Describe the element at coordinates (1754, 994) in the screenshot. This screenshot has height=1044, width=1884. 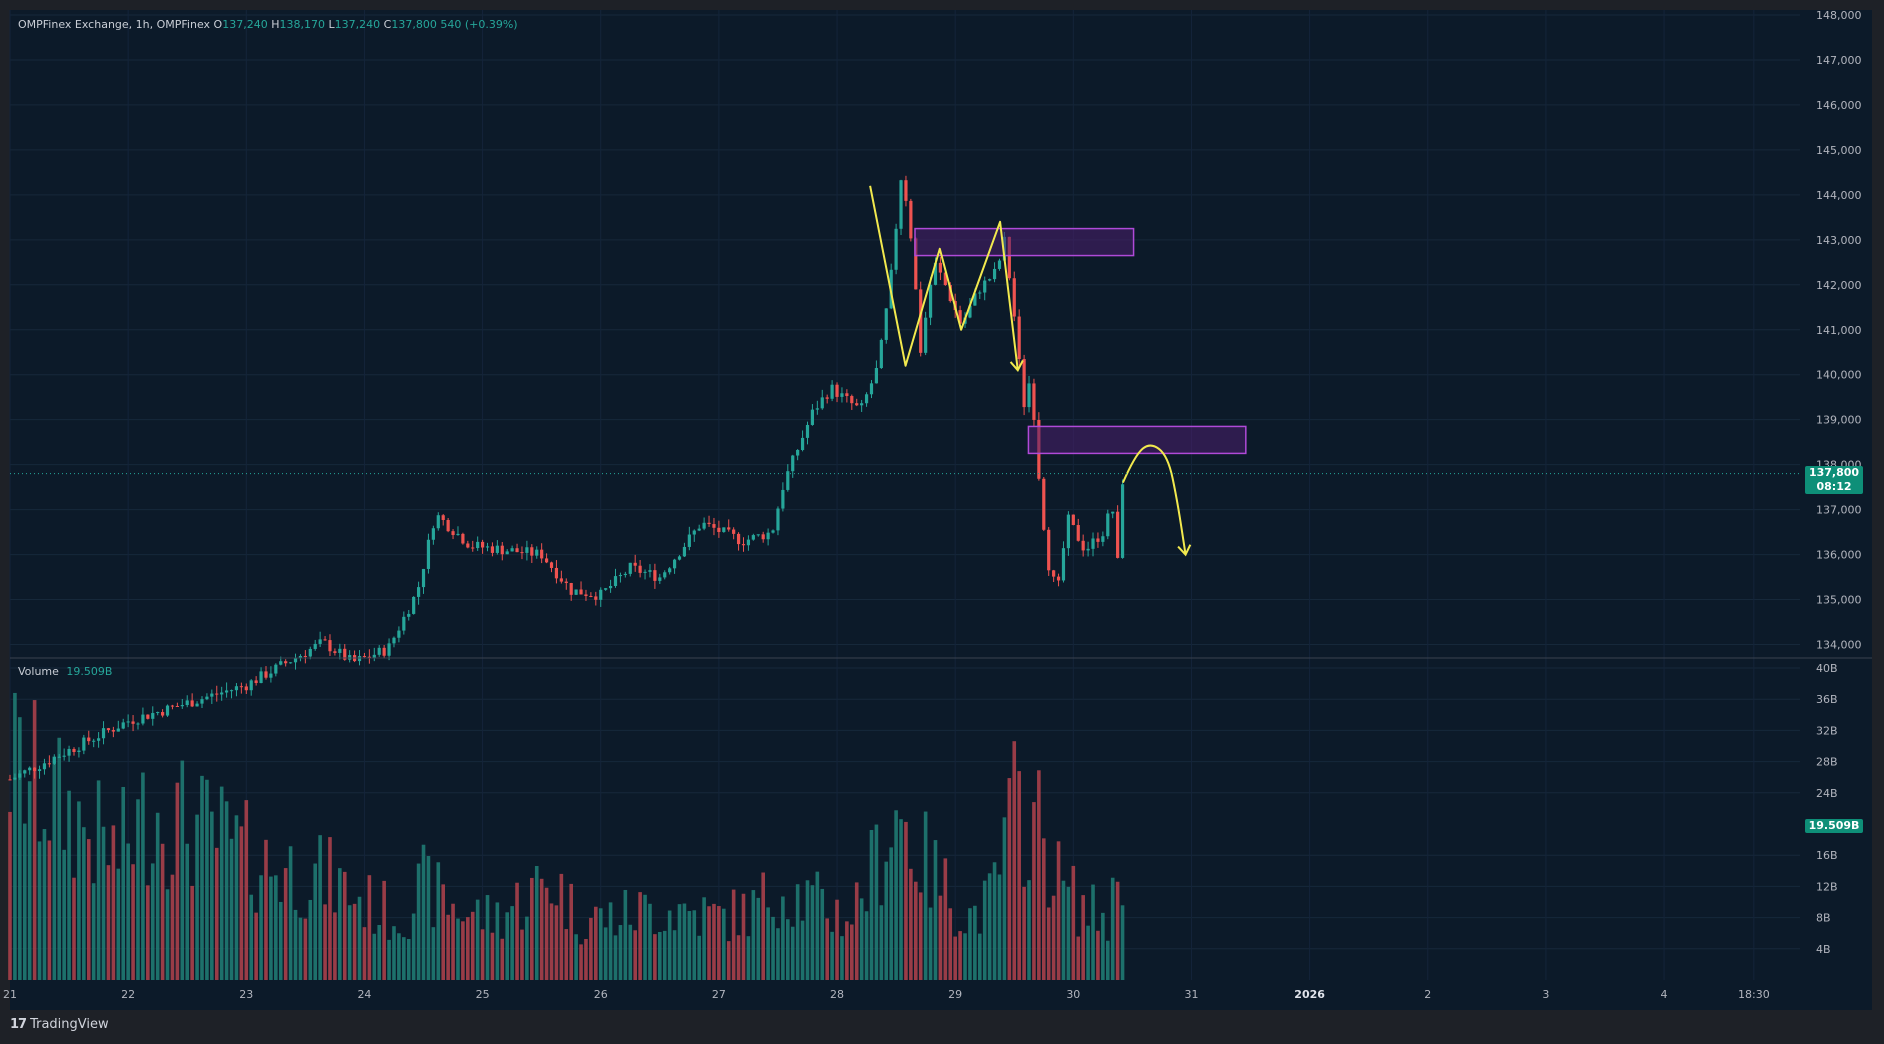
I see `time-tick-label: 18:30` at that location.